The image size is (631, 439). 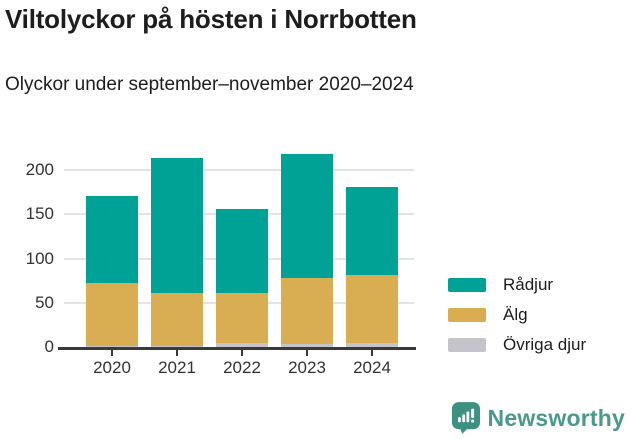 What do you see at coordinates (307, 311) in the screenshot?
I see `bar-segment-2023-Älg` at bounding box center [307, 311].